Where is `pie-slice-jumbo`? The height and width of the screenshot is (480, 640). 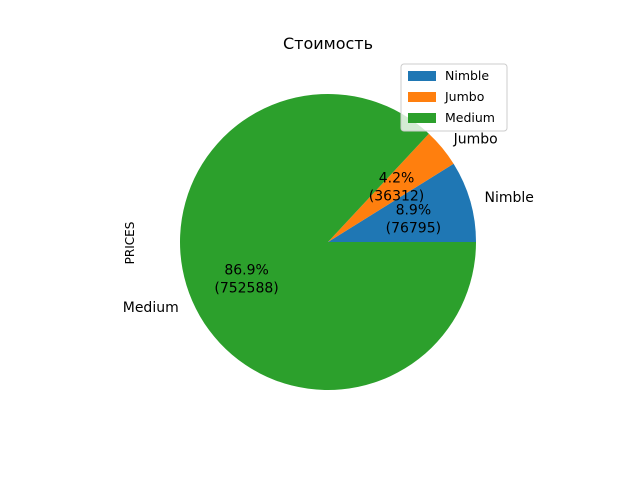 pie-slice-jumbo is located at coordinates (391, 187).